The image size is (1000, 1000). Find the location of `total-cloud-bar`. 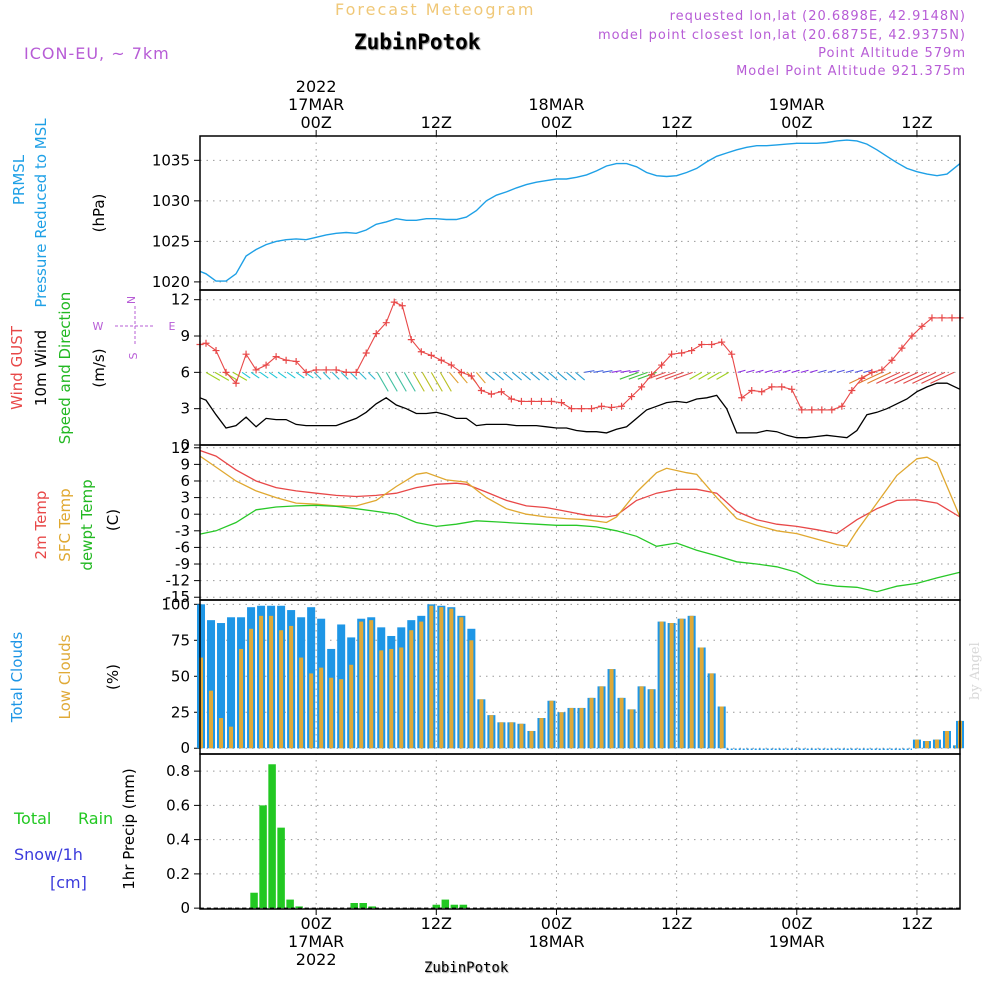

total-cloud-bar is located at coordinates (211, 684).